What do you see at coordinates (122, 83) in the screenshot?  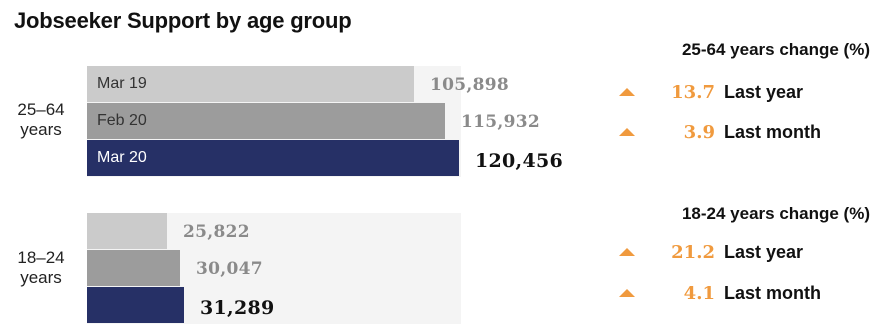 I see `bar-label: Mar 19` at bounding box center [122, 83].